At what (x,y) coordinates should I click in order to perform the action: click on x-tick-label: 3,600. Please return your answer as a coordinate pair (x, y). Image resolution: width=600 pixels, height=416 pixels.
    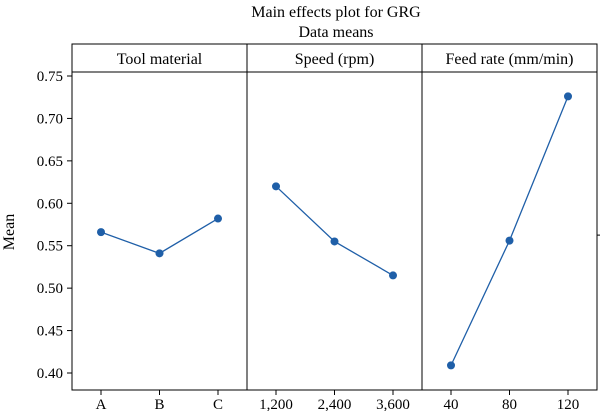
    Looking at the image, I should click on (393, 404).